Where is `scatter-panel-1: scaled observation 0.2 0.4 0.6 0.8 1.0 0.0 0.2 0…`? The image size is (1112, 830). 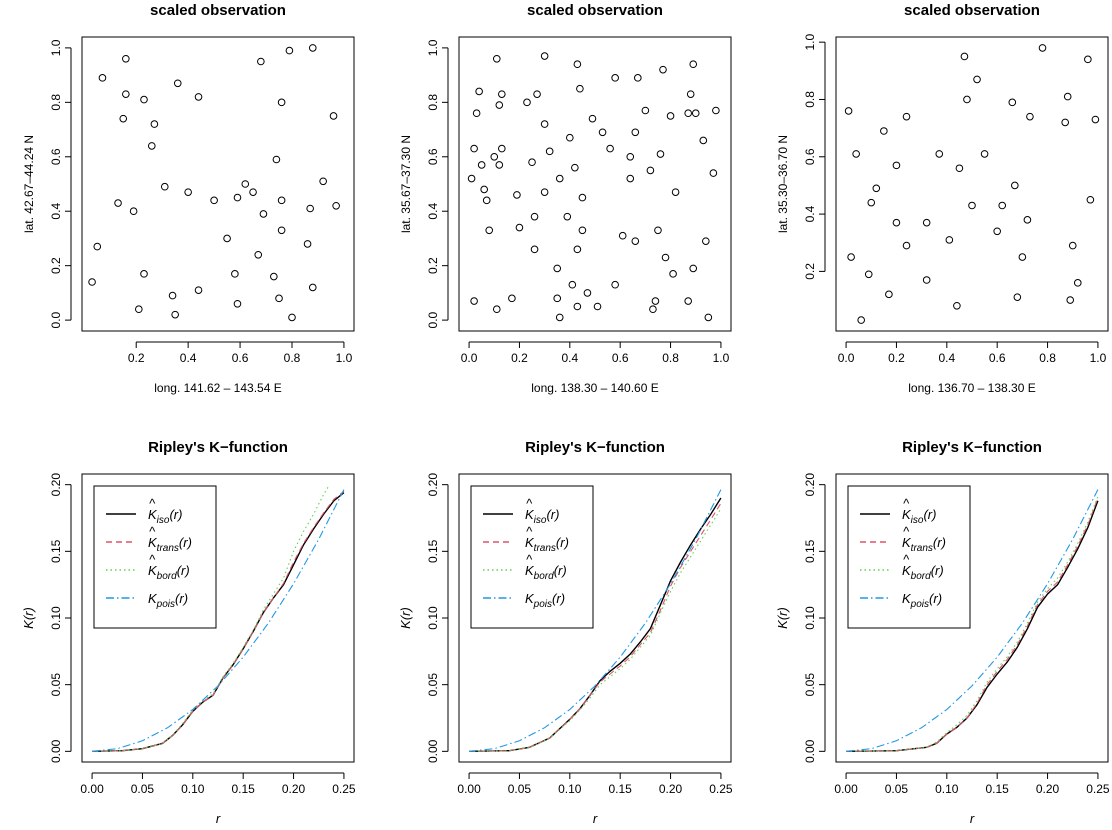 scatter-panel-1: scaled observation 0.2 0.4 0.6 0.8 1.0 0.0 0.2 0… is located at coordinates (188, 198).